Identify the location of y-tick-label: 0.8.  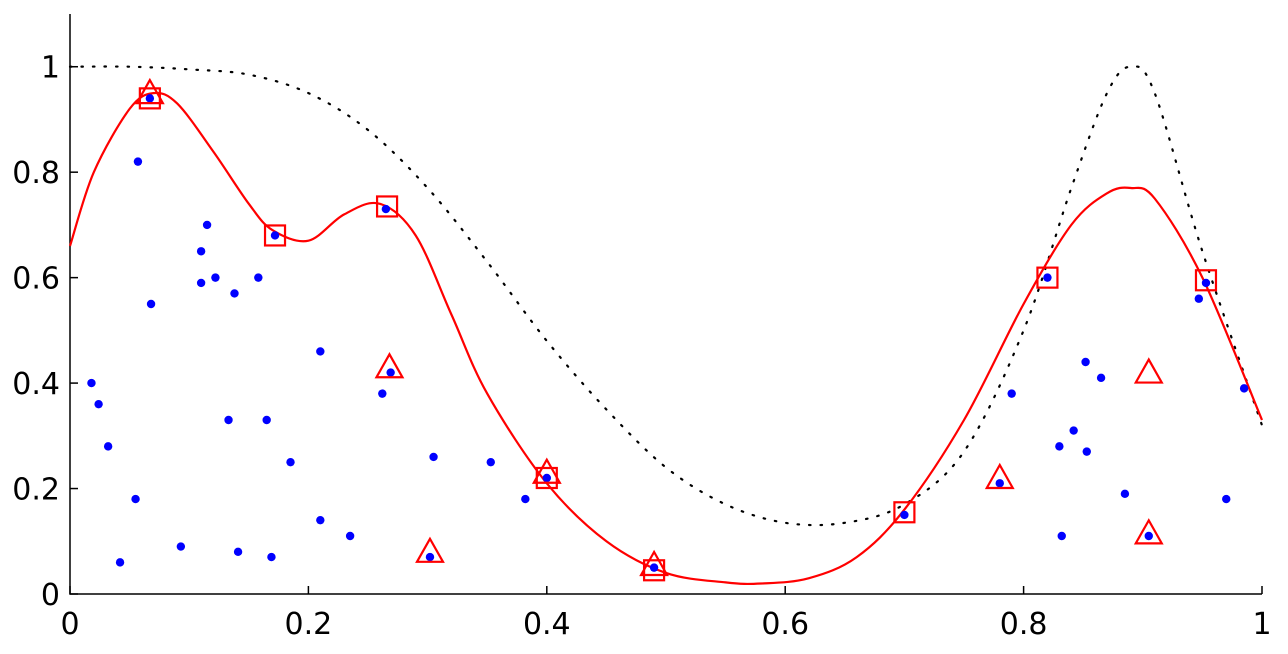
(36, 173).